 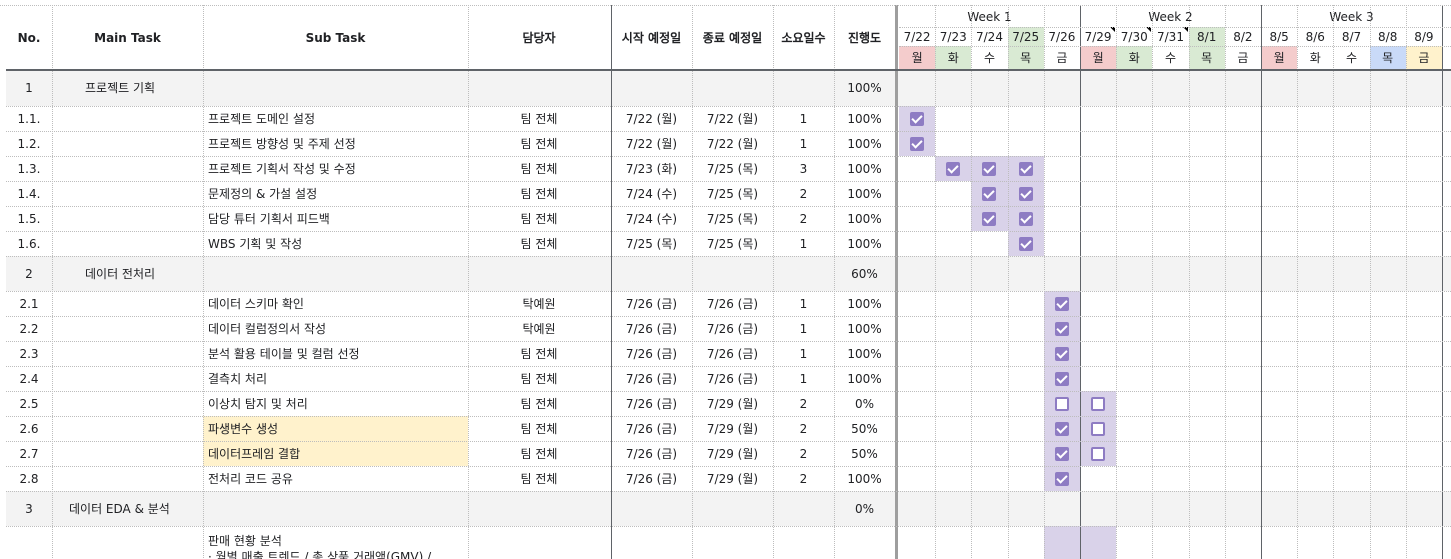 I want to click on who-cell: 탁예원, so click(x=539, y=328).